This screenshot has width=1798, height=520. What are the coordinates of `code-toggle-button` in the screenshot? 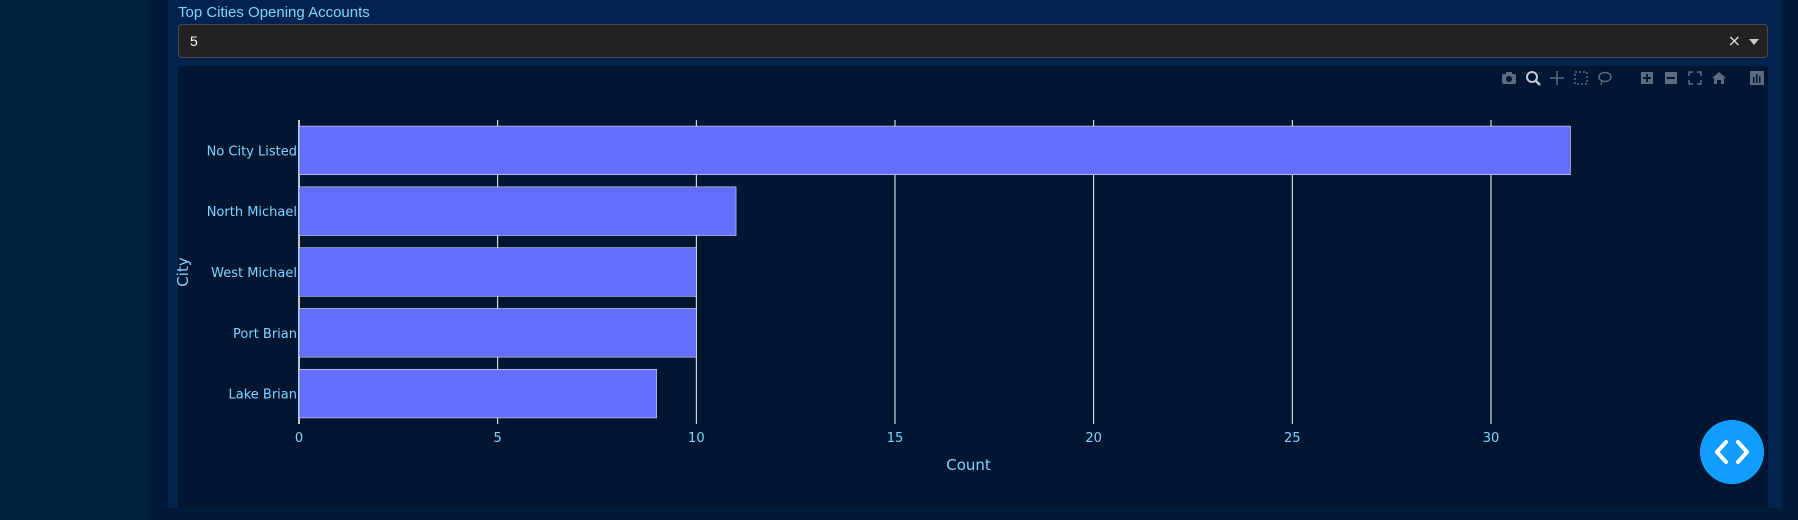 It's located at (1732, 452).